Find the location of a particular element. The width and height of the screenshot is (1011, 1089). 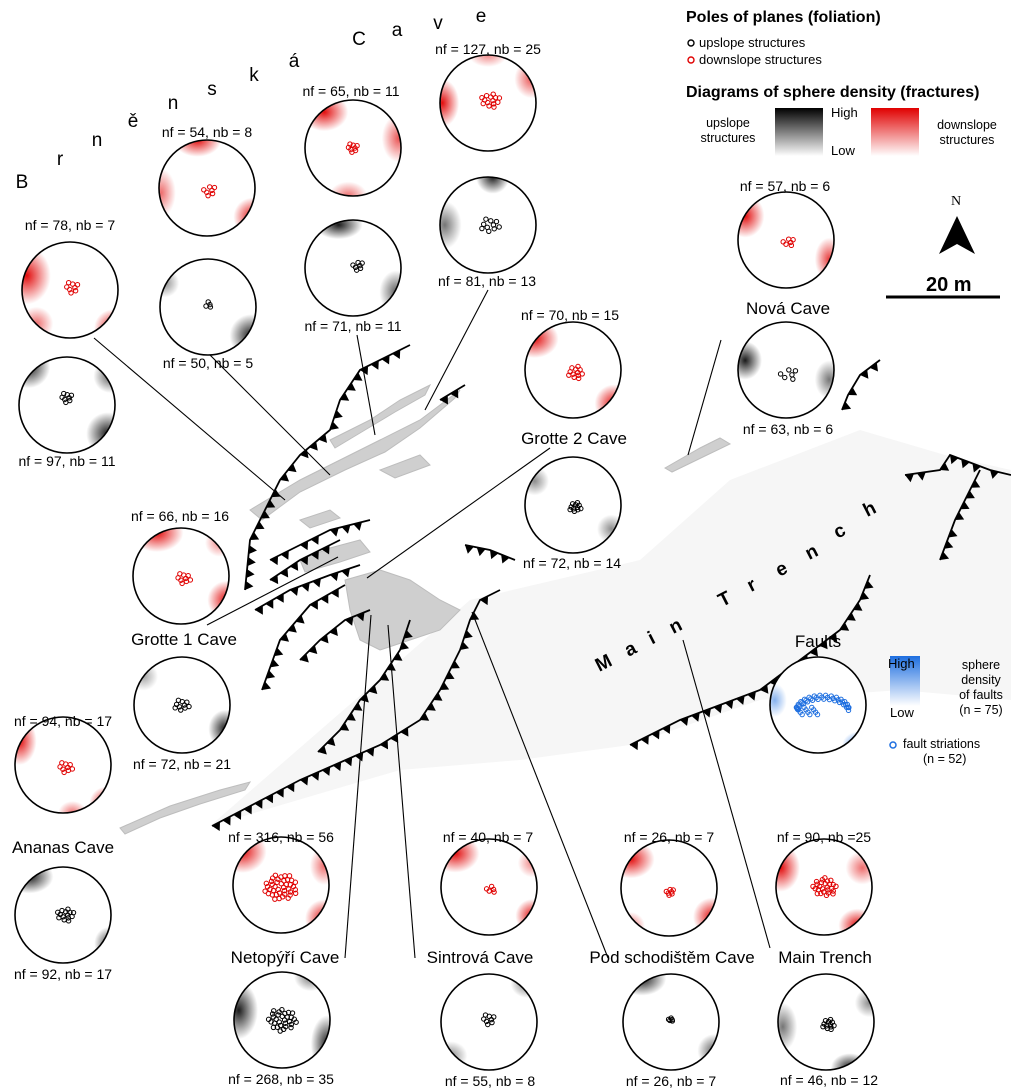

cave-name-maintrench: Main Trench is located at coordinates (825, 958).